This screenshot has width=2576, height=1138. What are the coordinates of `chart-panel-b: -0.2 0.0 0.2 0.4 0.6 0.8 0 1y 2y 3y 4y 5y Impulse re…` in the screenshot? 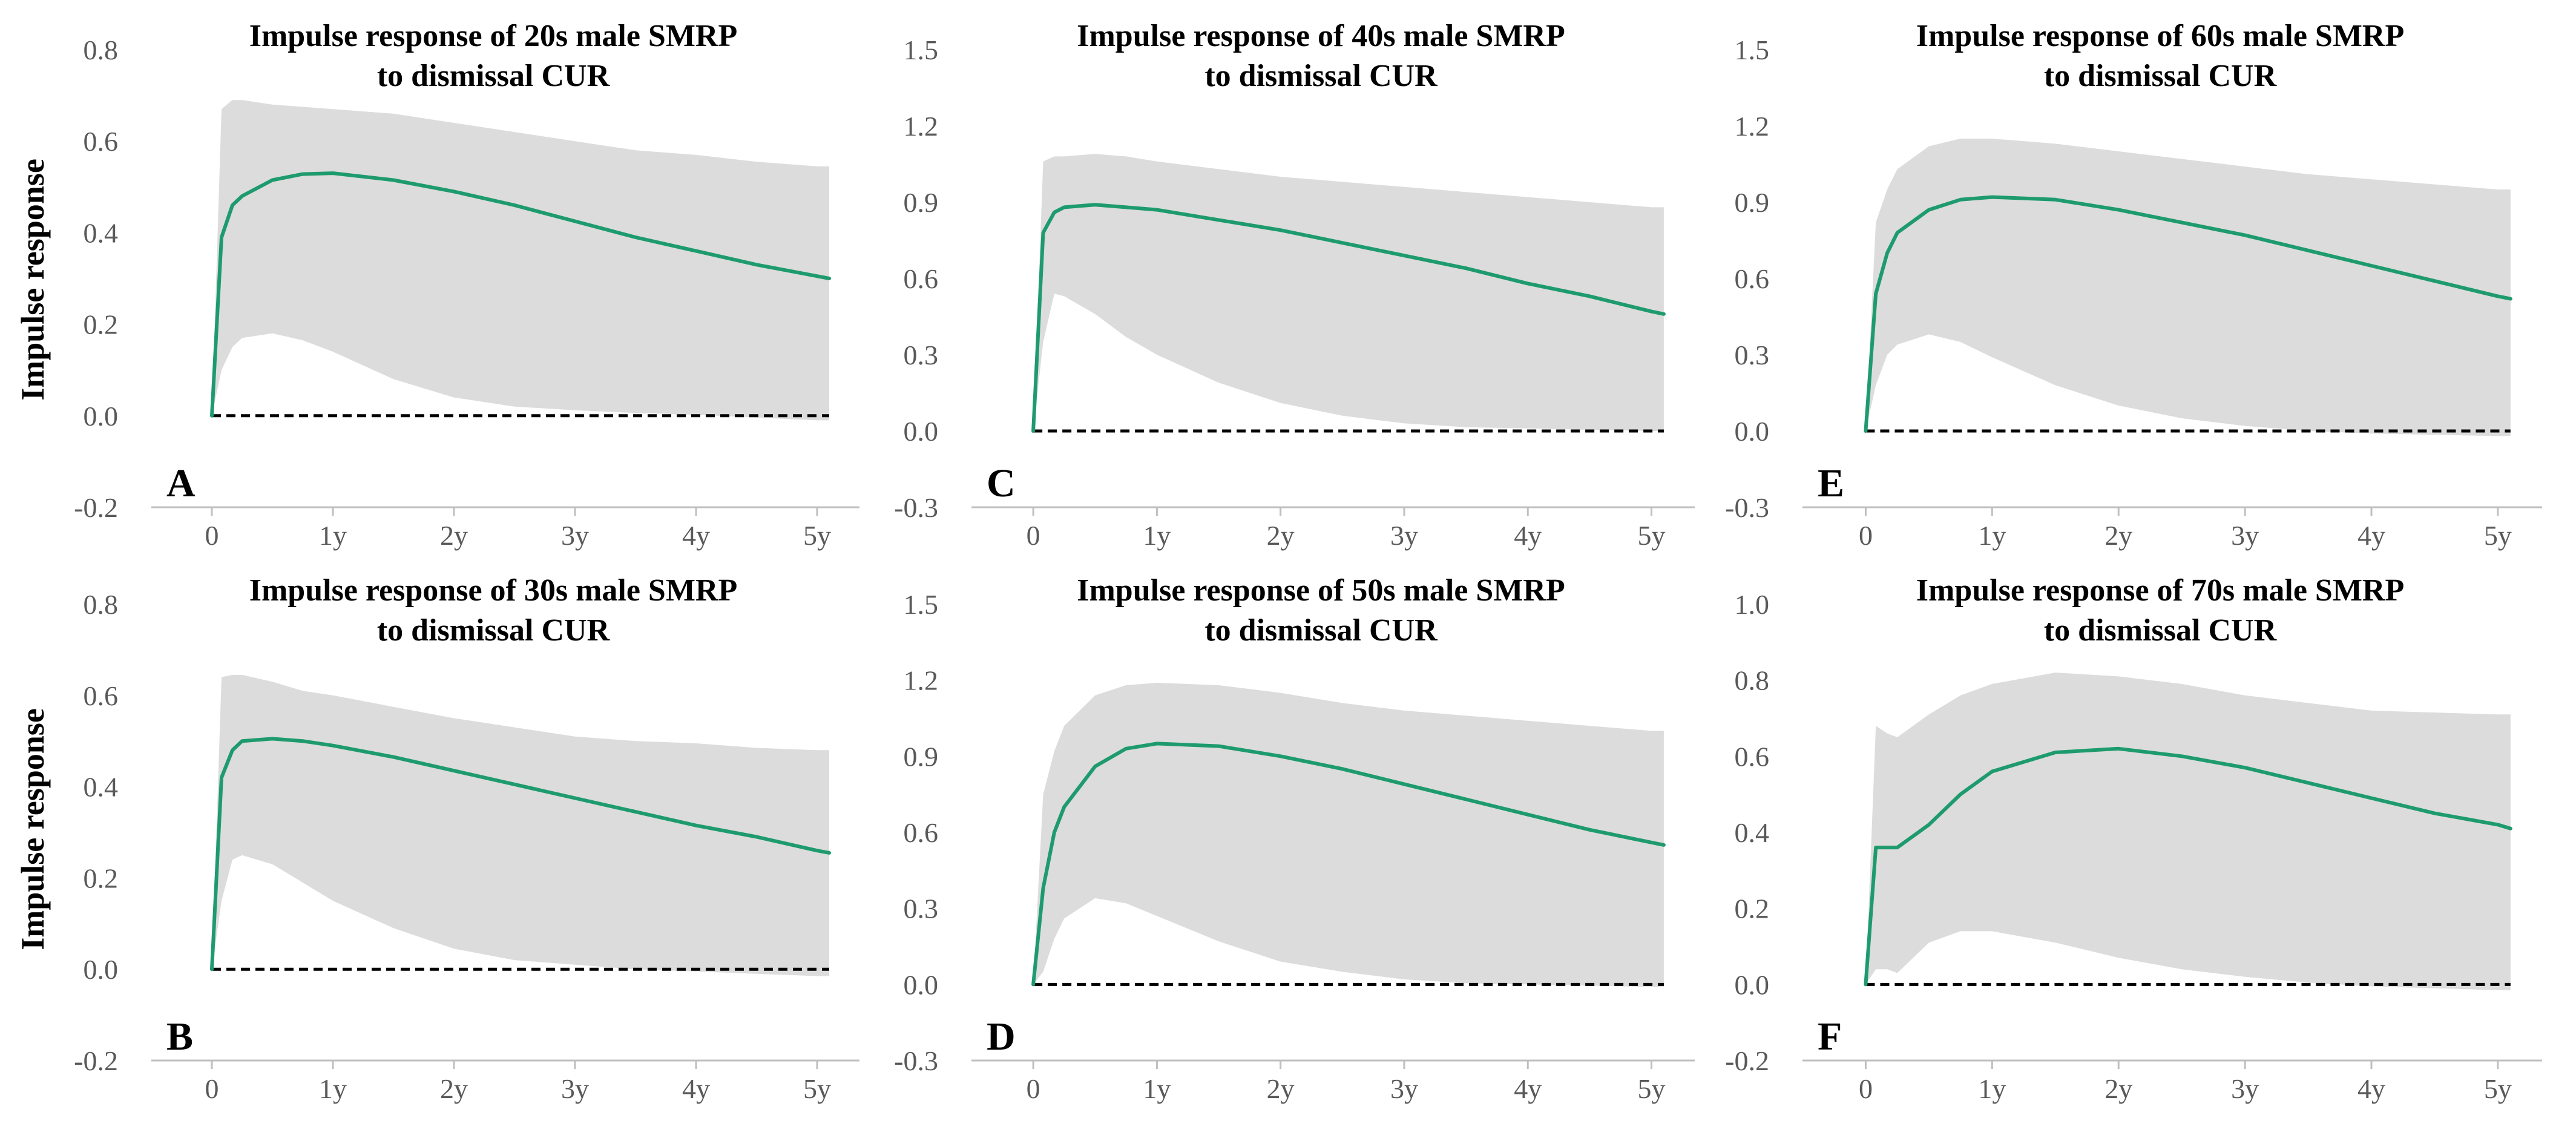 It's located at (466, 838).